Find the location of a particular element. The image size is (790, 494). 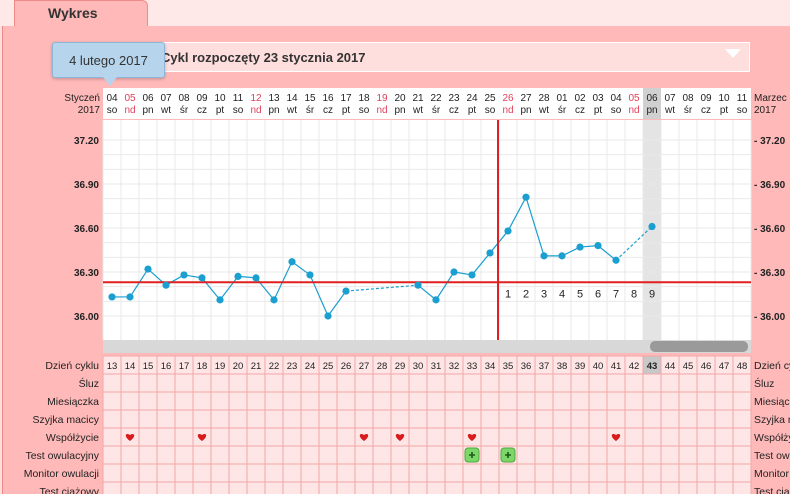

tooltip-pointer is located at coordinates (110, 81).